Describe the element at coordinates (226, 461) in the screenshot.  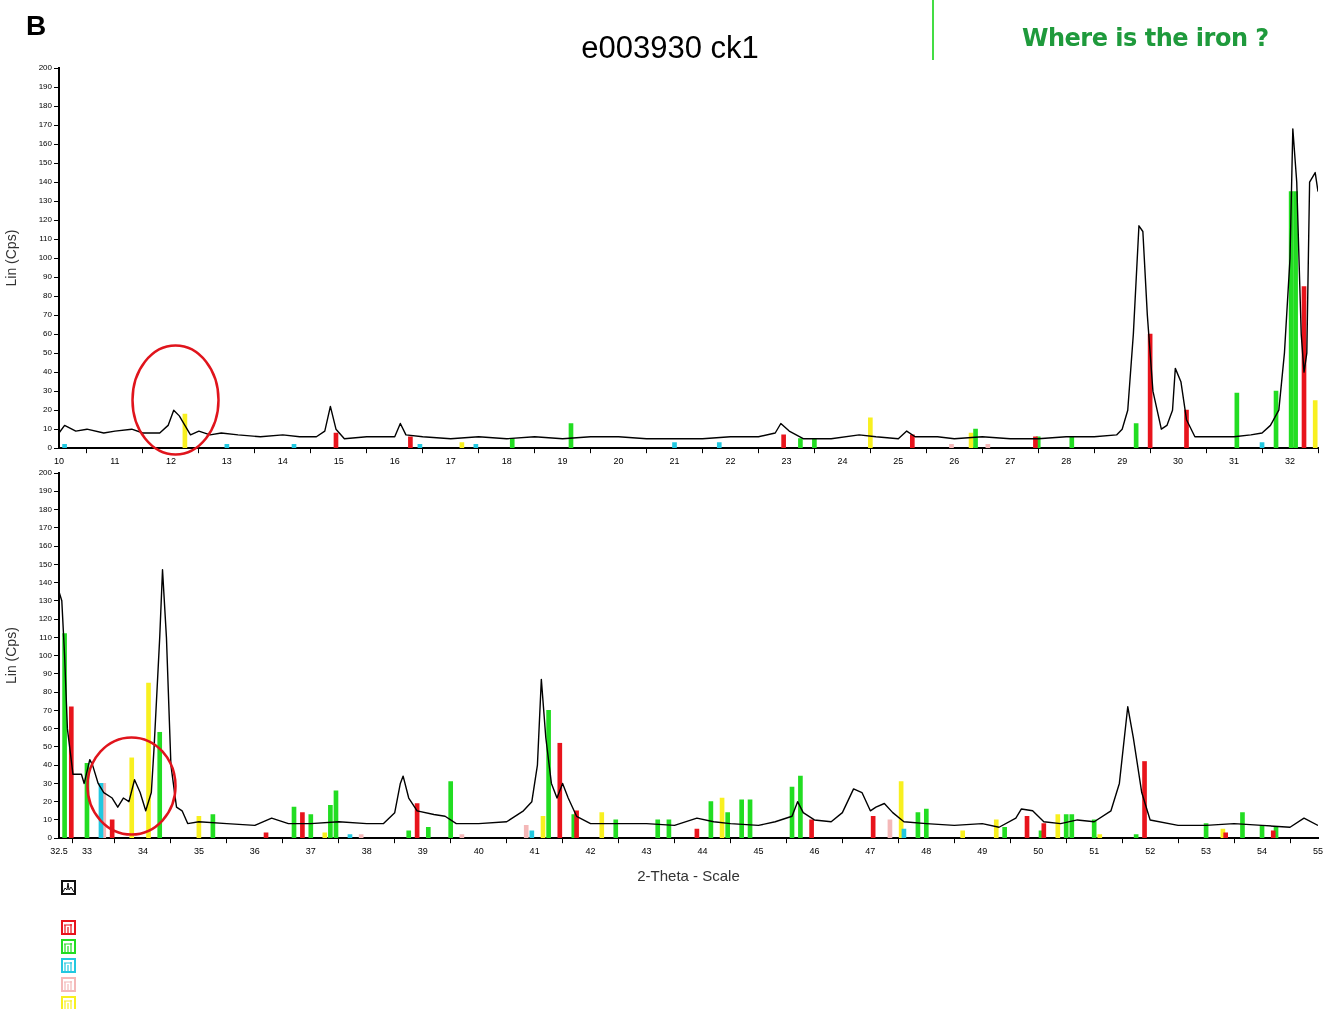
I see `x-tick-label: 13` at that location.